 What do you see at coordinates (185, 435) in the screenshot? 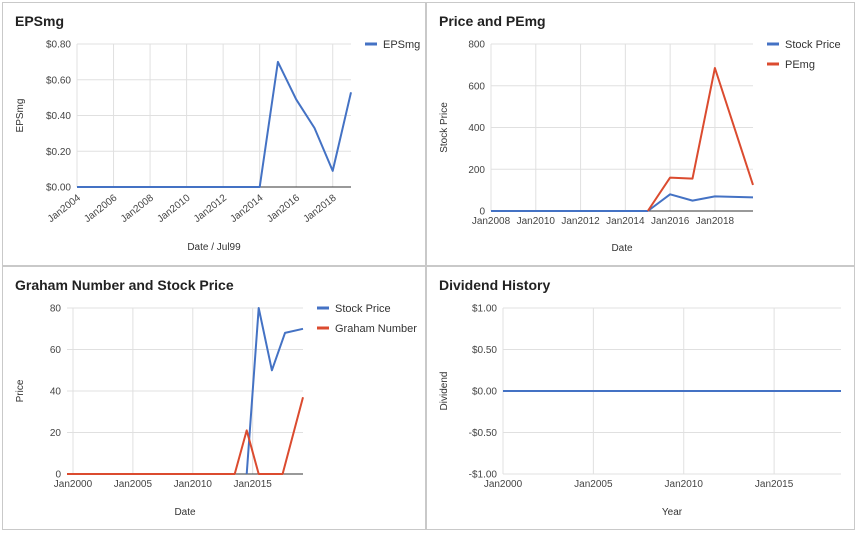
I see `series-line-graham-number` at bounding box center [185, 435].